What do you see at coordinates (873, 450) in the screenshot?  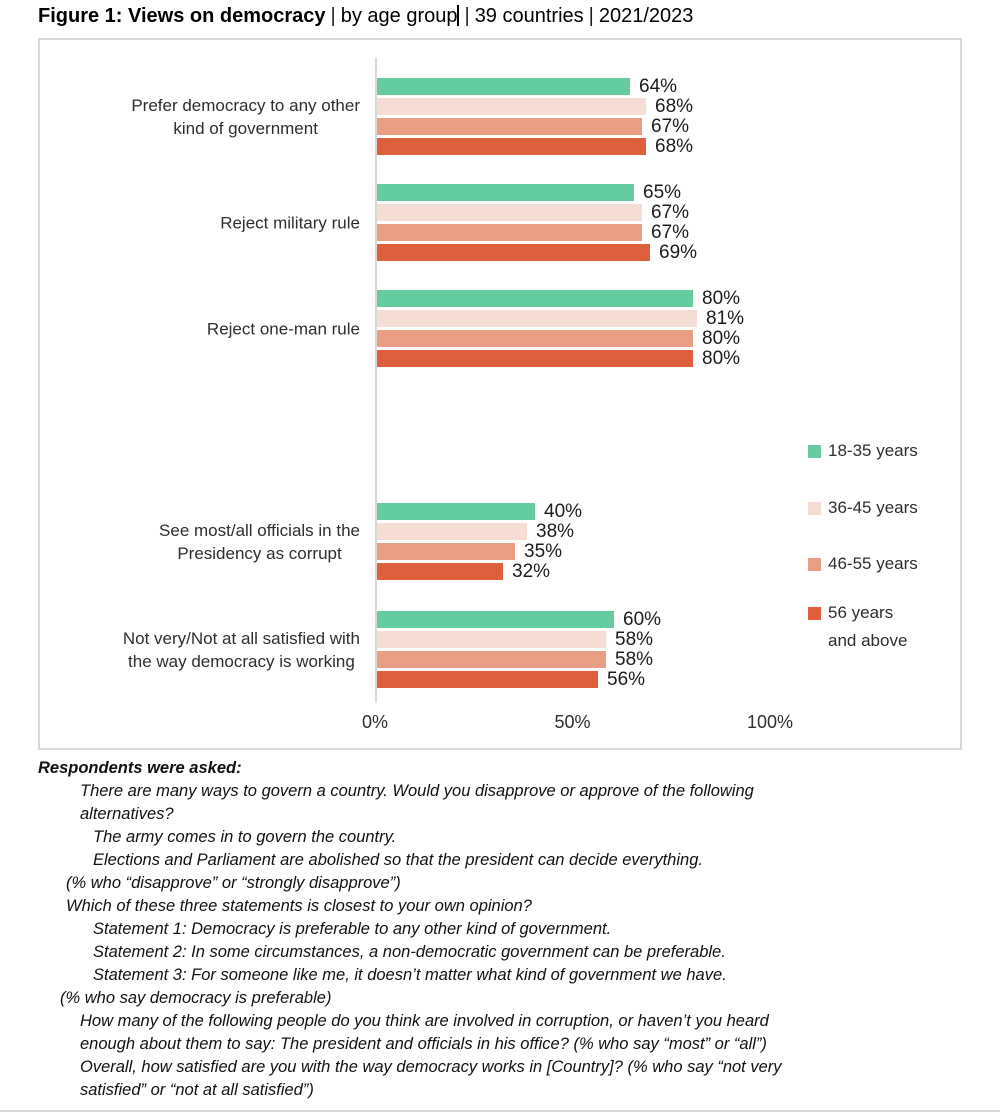 I see `legend-label: 18-35 years` at bounding box center [873, 450].